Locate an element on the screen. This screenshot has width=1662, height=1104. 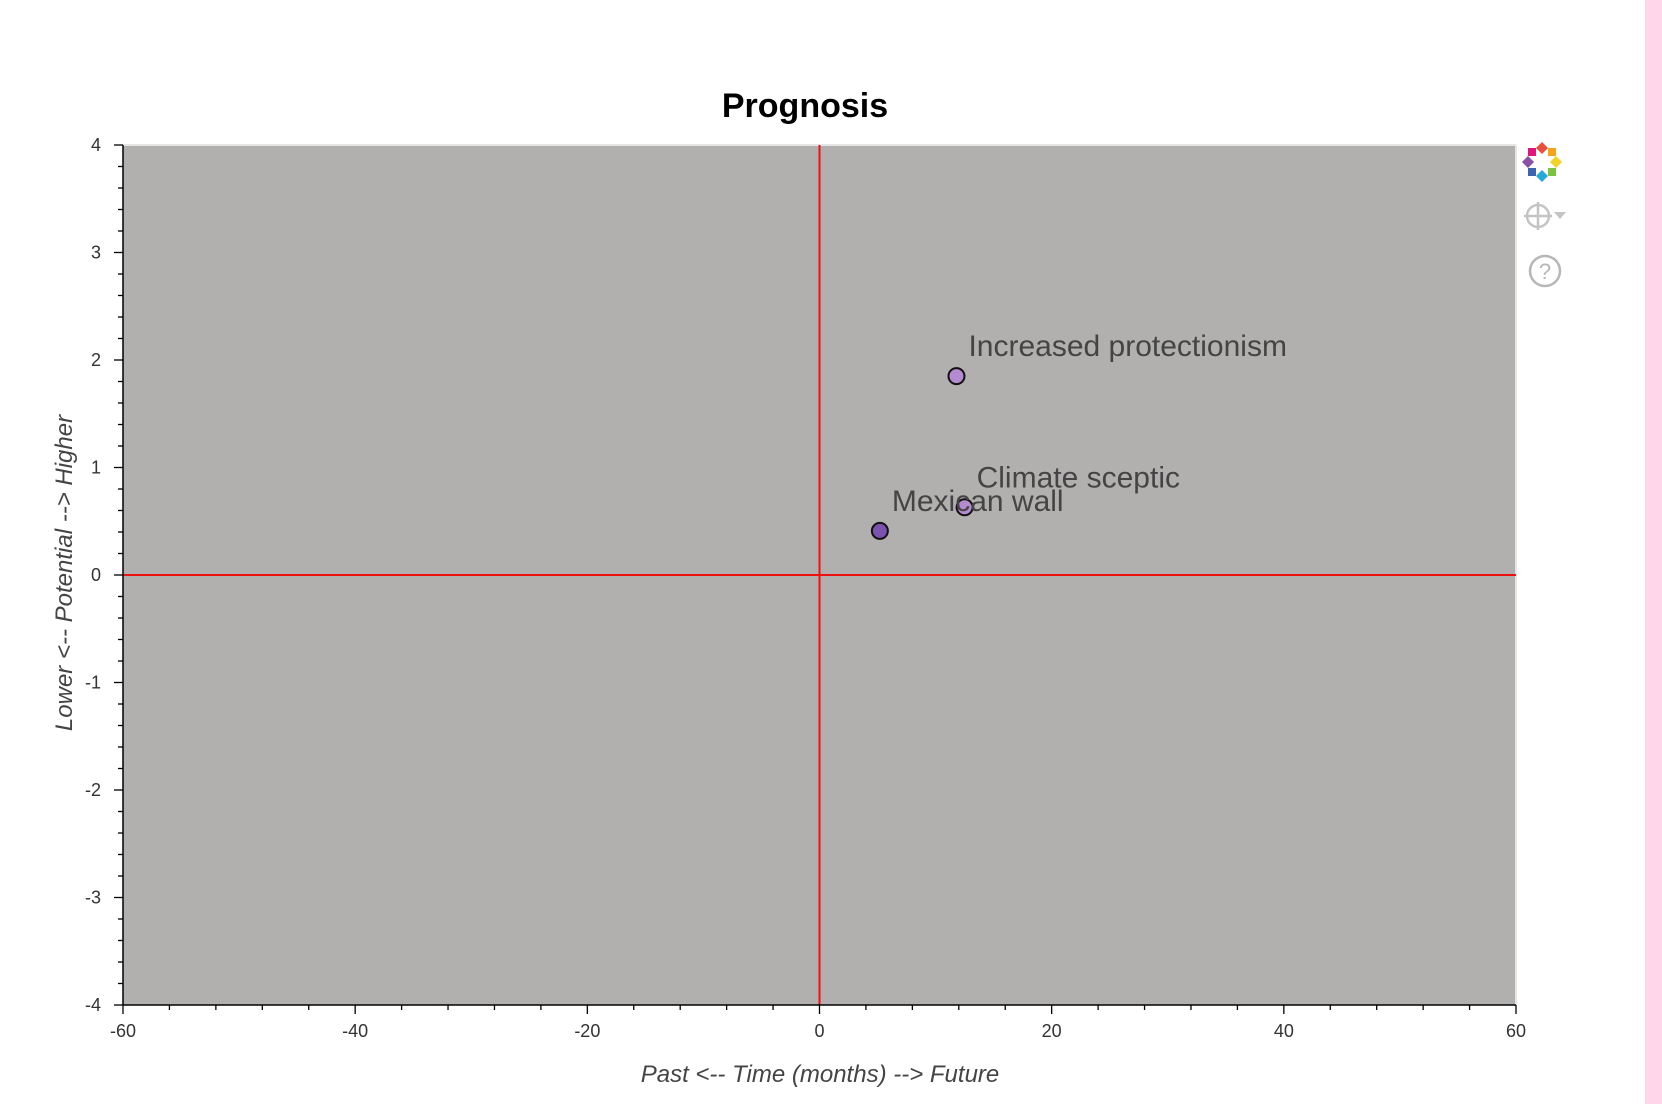
y-tick-label: -1 is located at coordinates (93, 683).